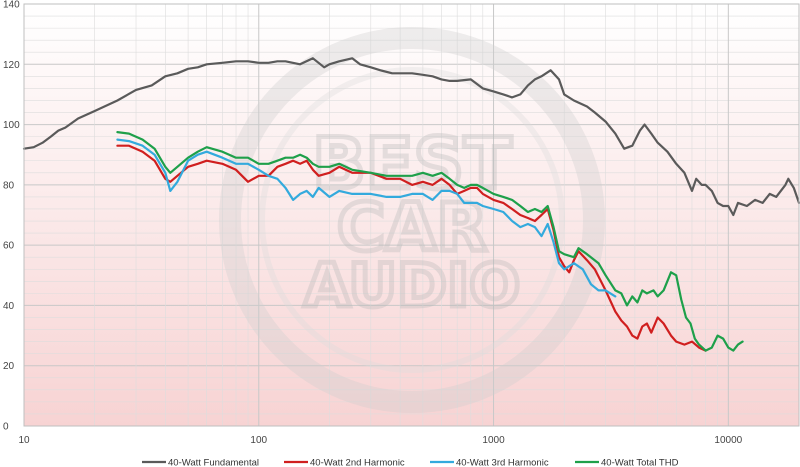  I want to click on svg-text: CAR, so click(412, 227).